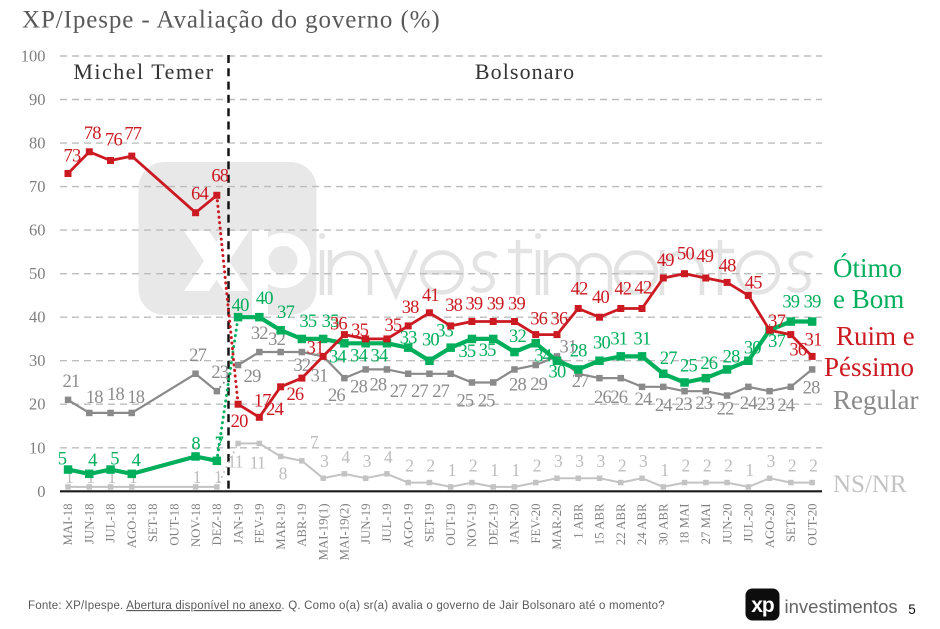 The width and height of the screenshot is (940, 629). I want to click on svg-text: Péssimo, so click(869, 367).